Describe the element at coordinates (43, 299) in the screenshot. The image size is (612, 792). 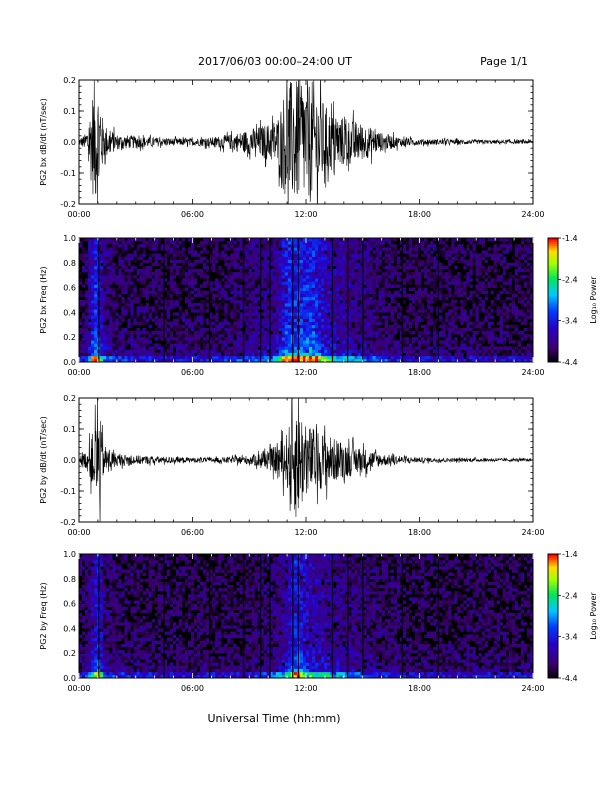
I see `y-axis-label: PG2 bx Freq (Hz)` at that location.